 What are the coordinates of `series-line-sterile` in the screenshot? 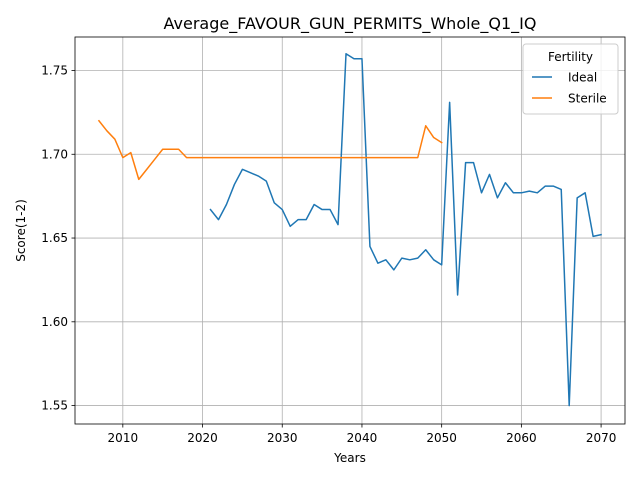 It's located at (270, 150).